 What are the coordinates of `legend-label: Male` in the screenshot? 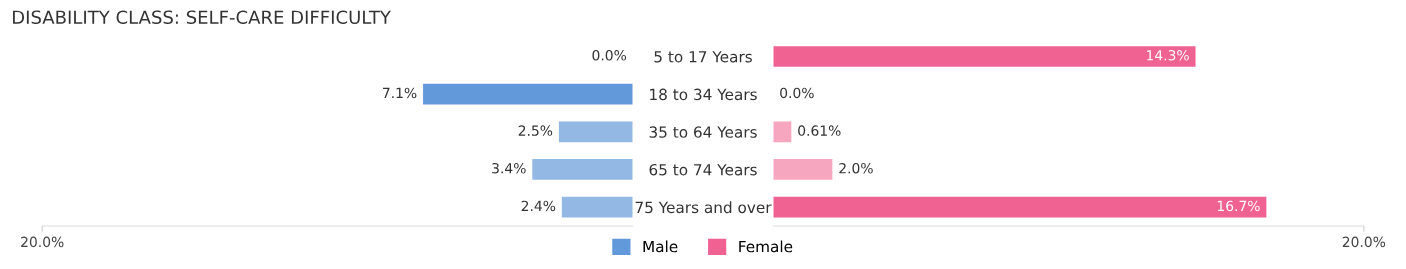 It's located at (660, 246).